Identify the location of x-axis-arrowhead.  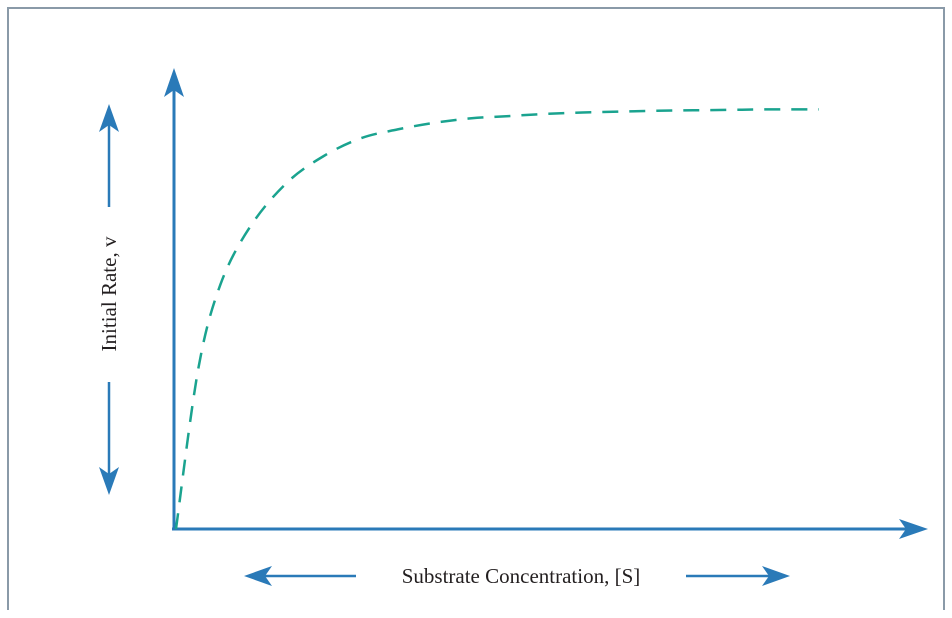
(913, 529).